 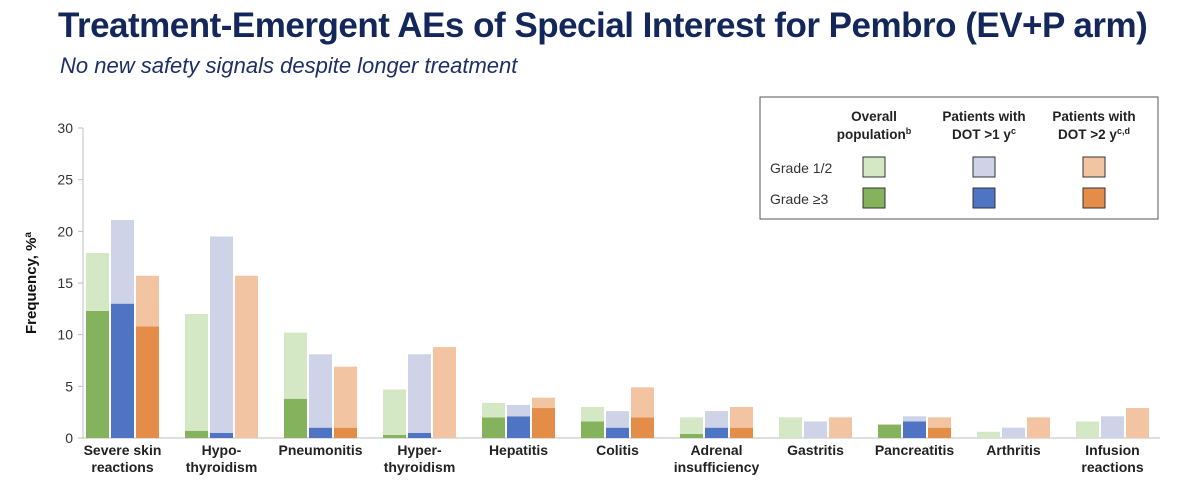 I want to click on x-tick-label: Colitis, so click(x=617, y=450).